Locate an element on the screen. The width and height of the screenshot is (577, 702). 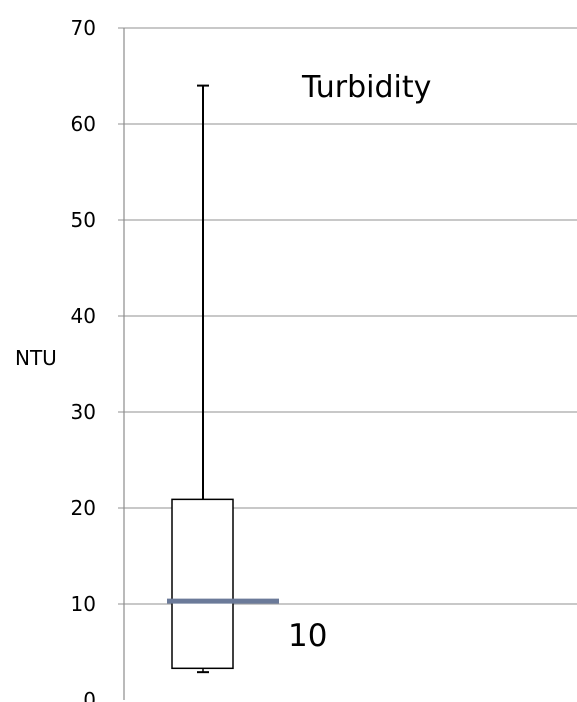
y-tick-label-20: 20 is located at coordinates (83, 508).